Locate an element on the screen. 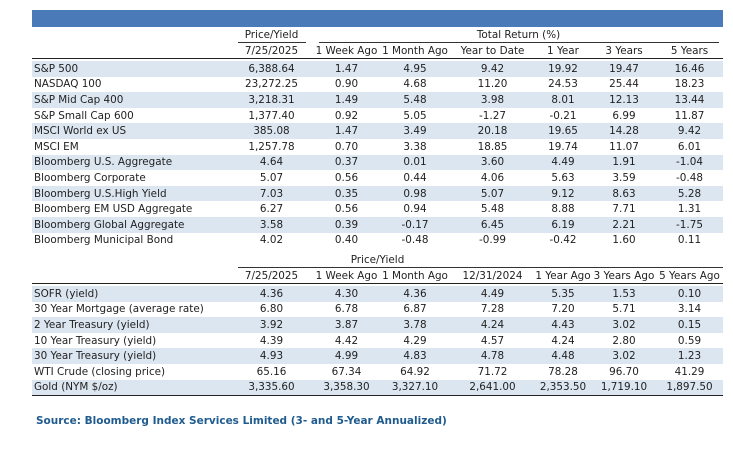  table-cell: 18.85 is located at coordinates (492, 146).